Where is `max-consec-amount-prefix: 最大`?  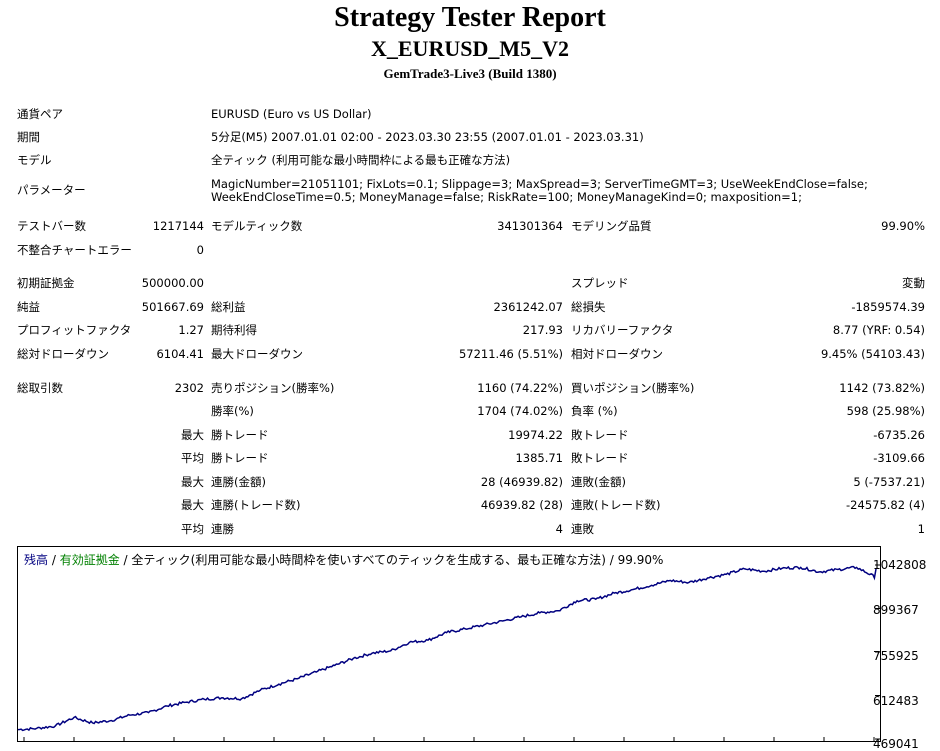
max-consec-amount-prefix: 最大 is located at coordinates (192, 505).